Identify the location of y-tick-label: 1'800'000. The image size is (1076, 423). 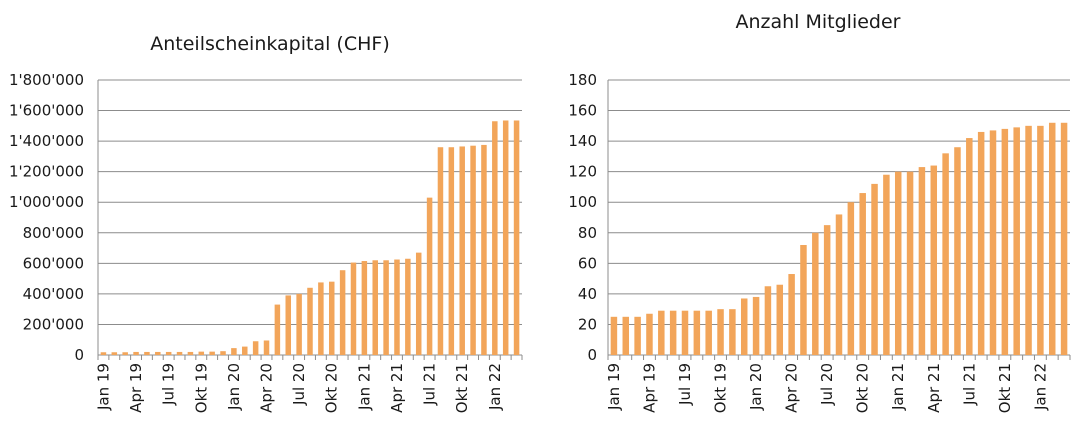
(46, 80).